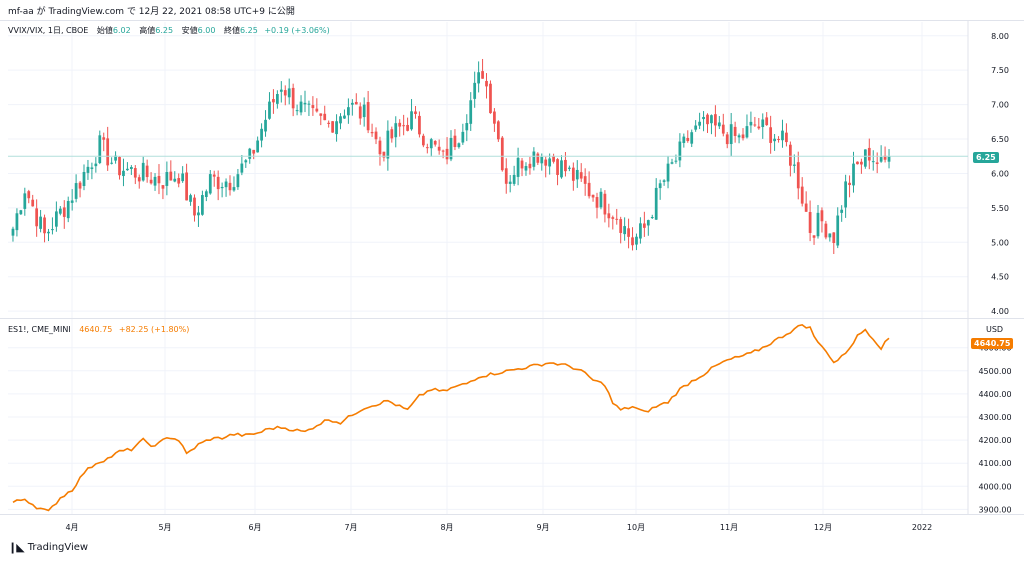 This screenshot has height=561, width=1024. I want to click on top-y-tick-label: 4.00, so click(1000, 311).